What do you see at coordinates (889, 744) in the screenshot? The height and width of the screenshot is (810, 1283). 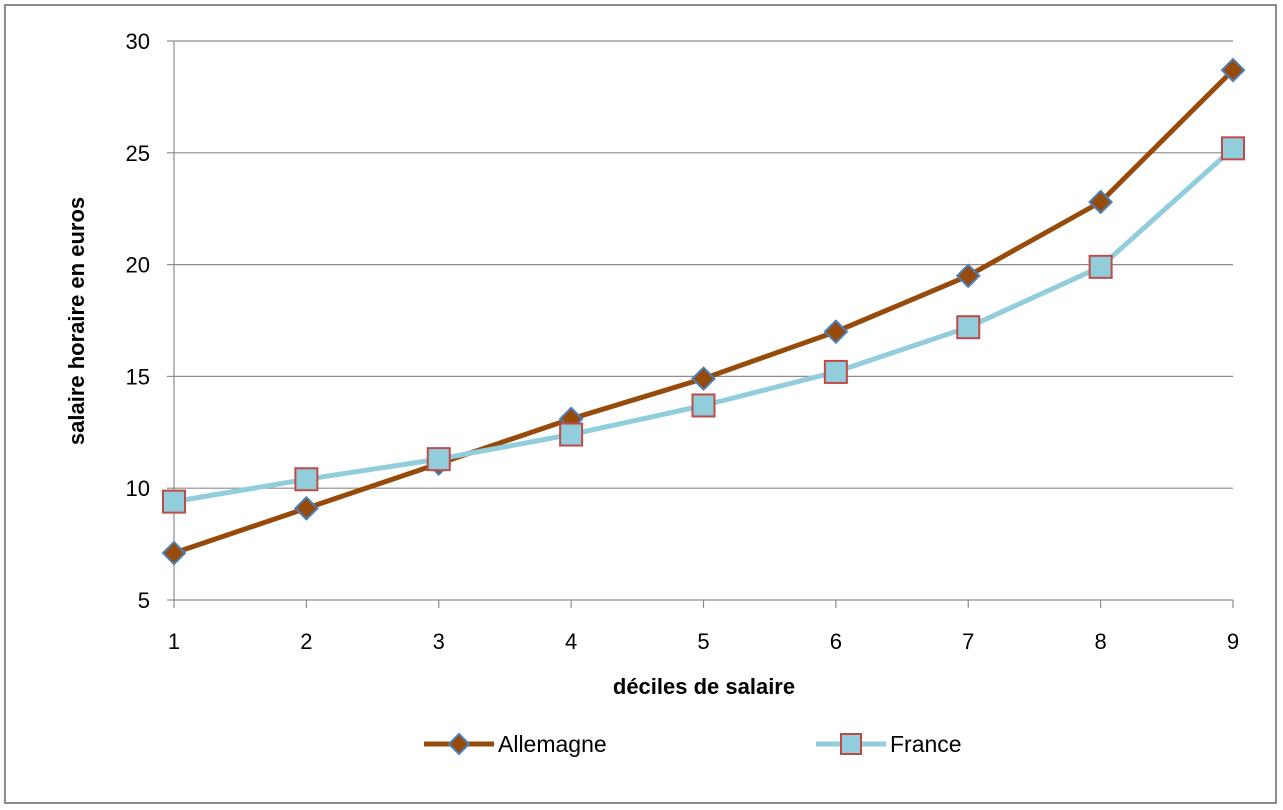 I see `legend-item-france: France` at bounding box center [889, 744].